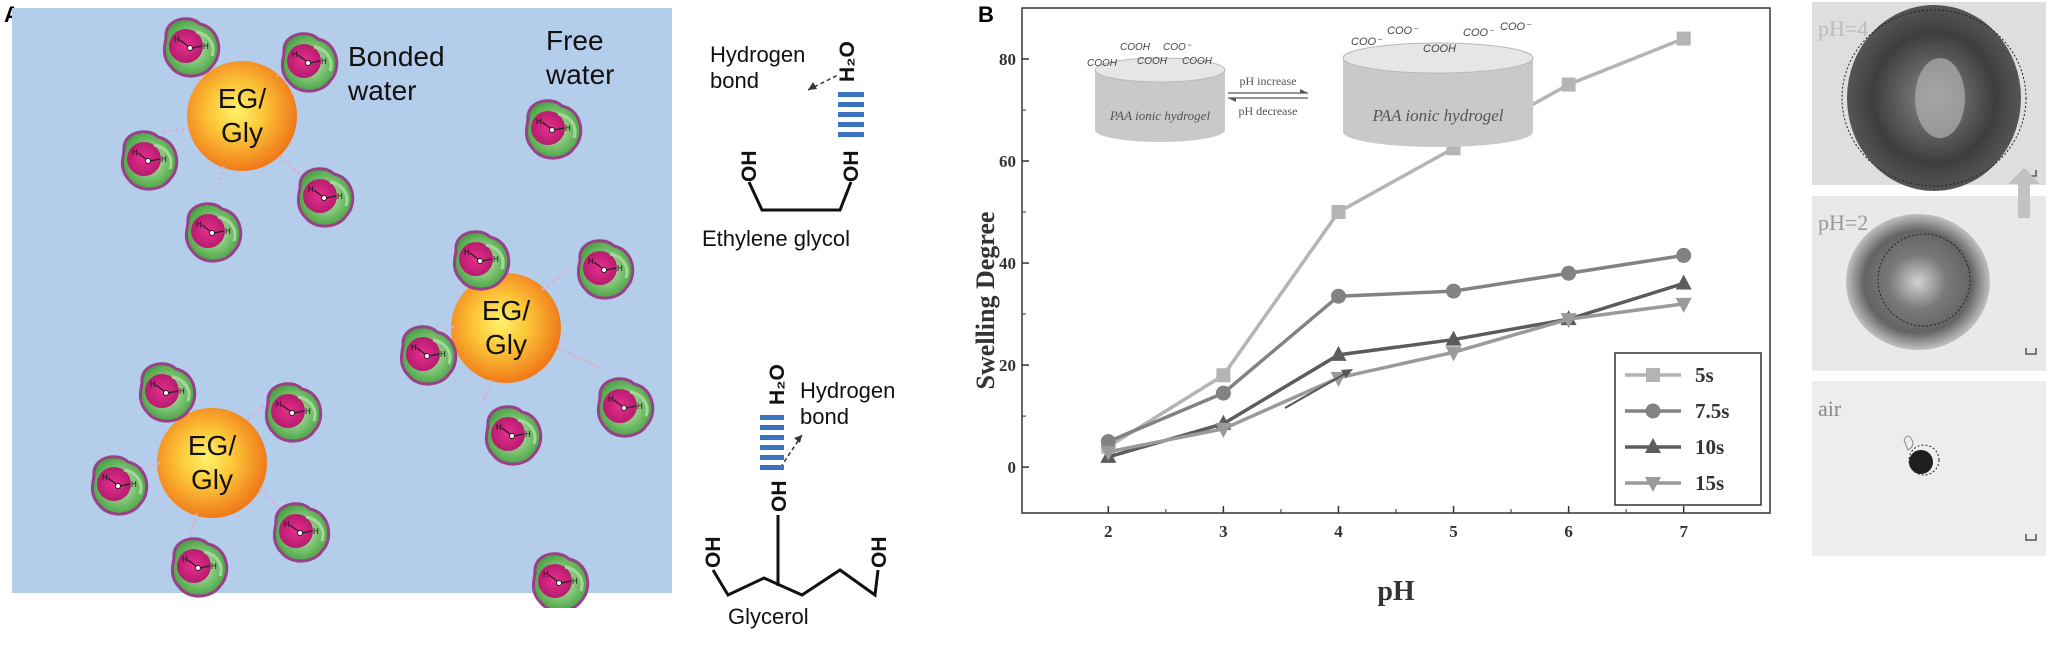 The width and height of the screenshot is (2048, 648). Describe the element at coordinates (1338, 531) in the screenshot. I see `x-tick-label: 4` at that location.